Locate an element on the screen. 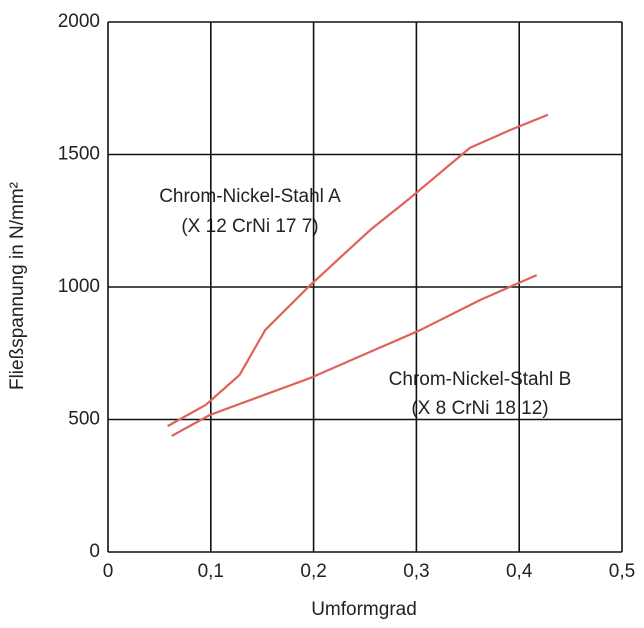 Image resolution: width=644 pixels, height=628 pixels. x-tick-label: 0,3 is located at coordinates (416, 571).